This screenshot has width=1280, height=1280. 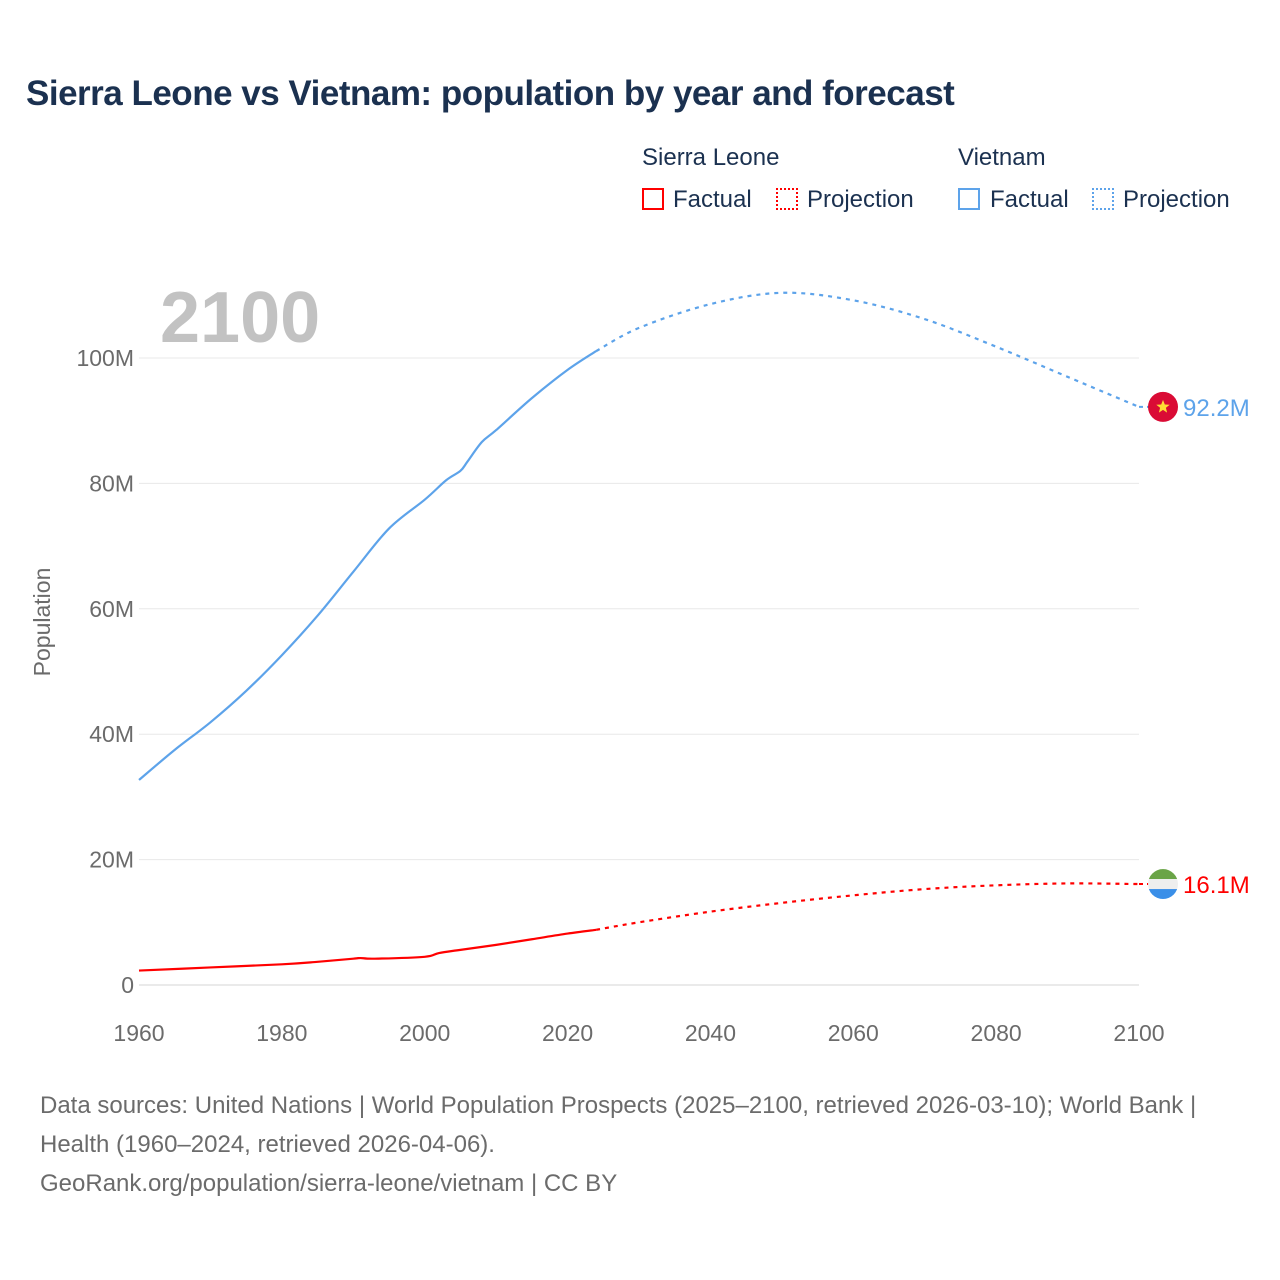 I want to click on y-tick-label: 20M, so click(x=111, y=860).